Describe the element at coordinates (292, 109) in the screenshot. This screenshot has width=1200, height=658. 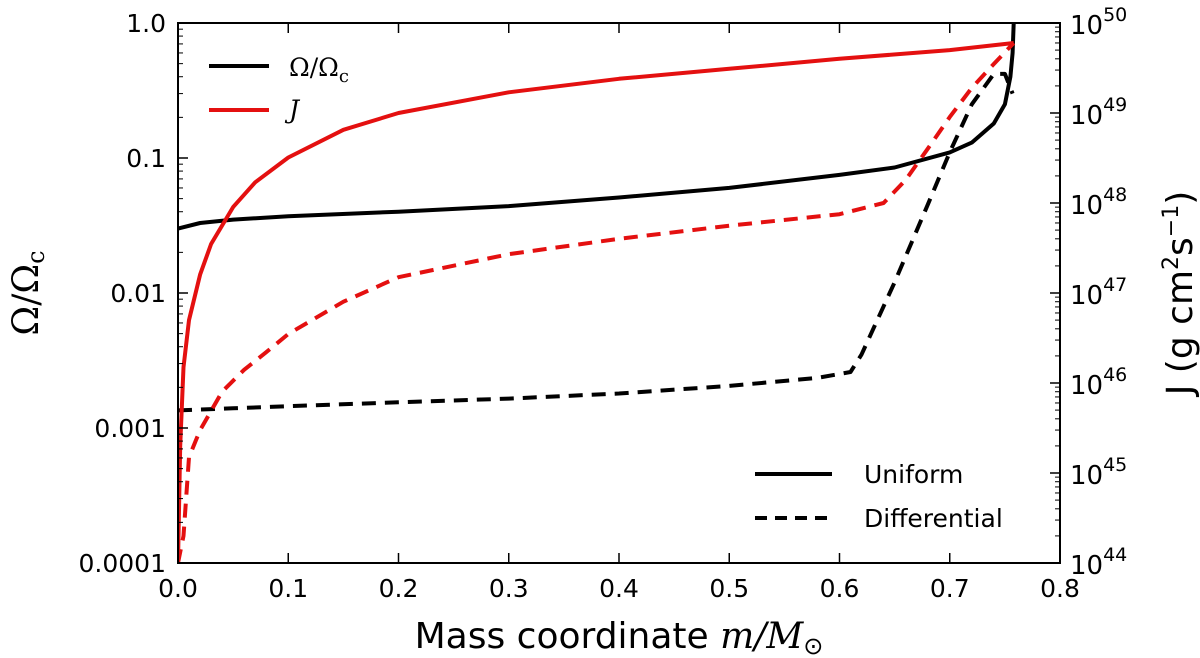
I see `legend-j-label: J` at that location.